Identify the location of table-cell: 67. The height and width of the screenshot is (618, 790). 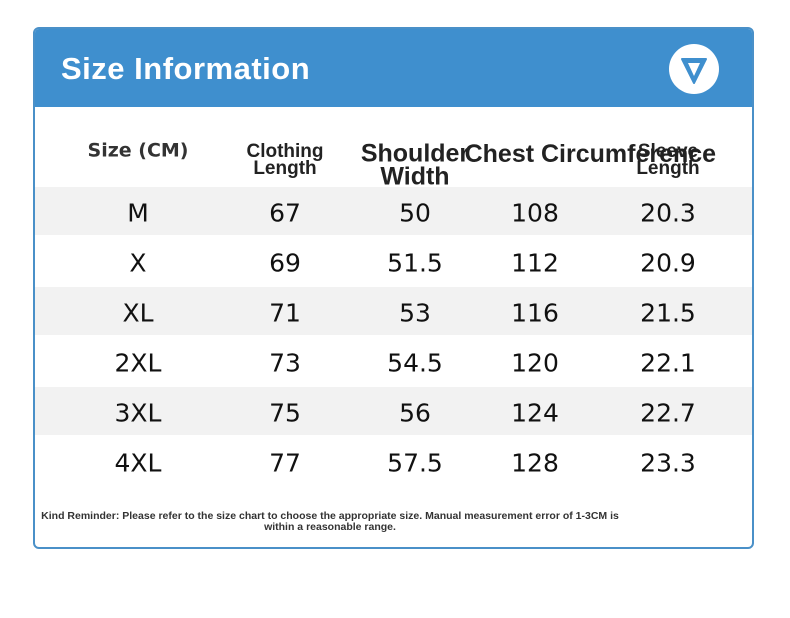
(285, 213).